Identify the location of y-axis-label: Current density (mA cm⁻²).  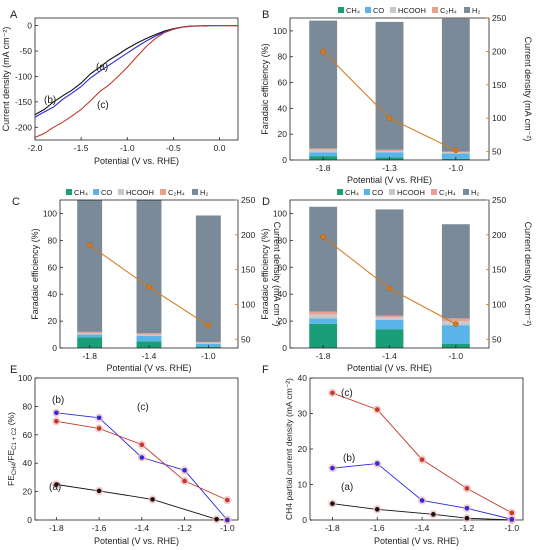
(6, 79).